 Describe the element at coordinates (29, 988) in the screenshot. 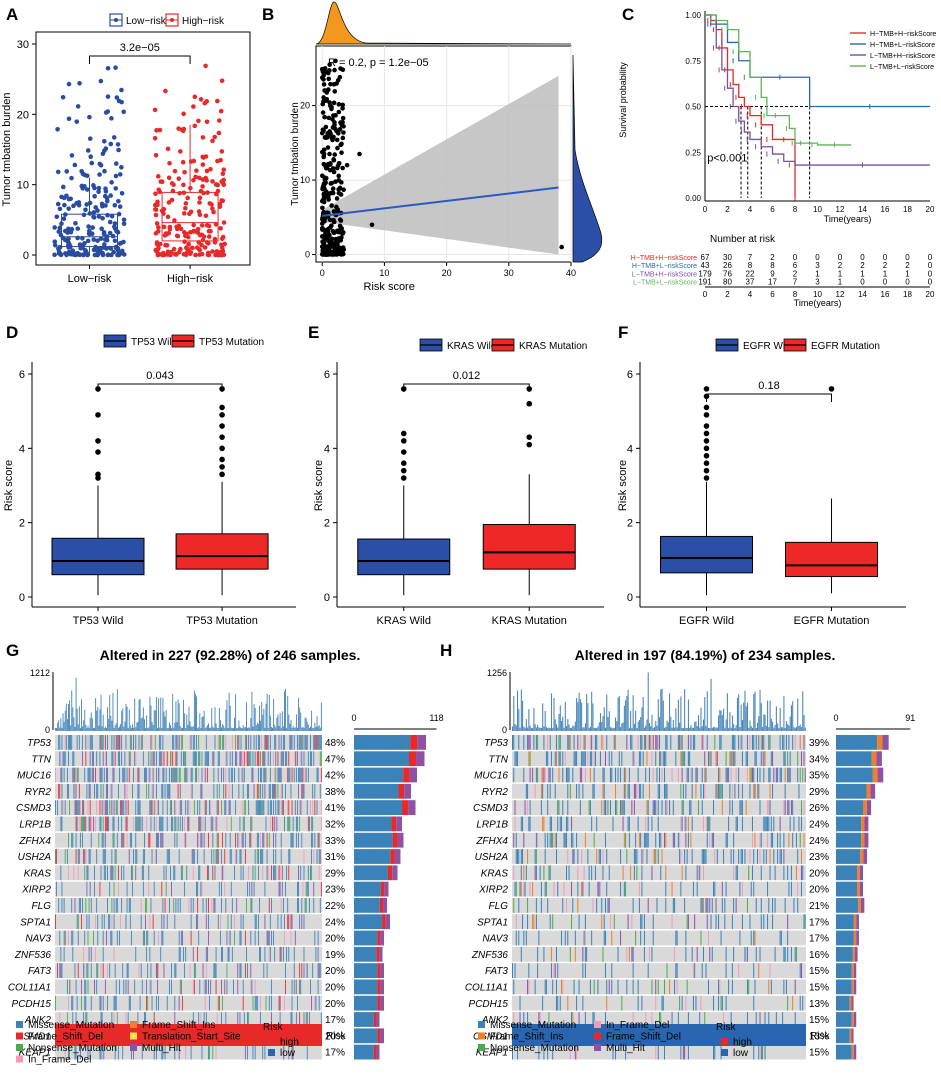

I see `gene-label: COL11A1` at that location.